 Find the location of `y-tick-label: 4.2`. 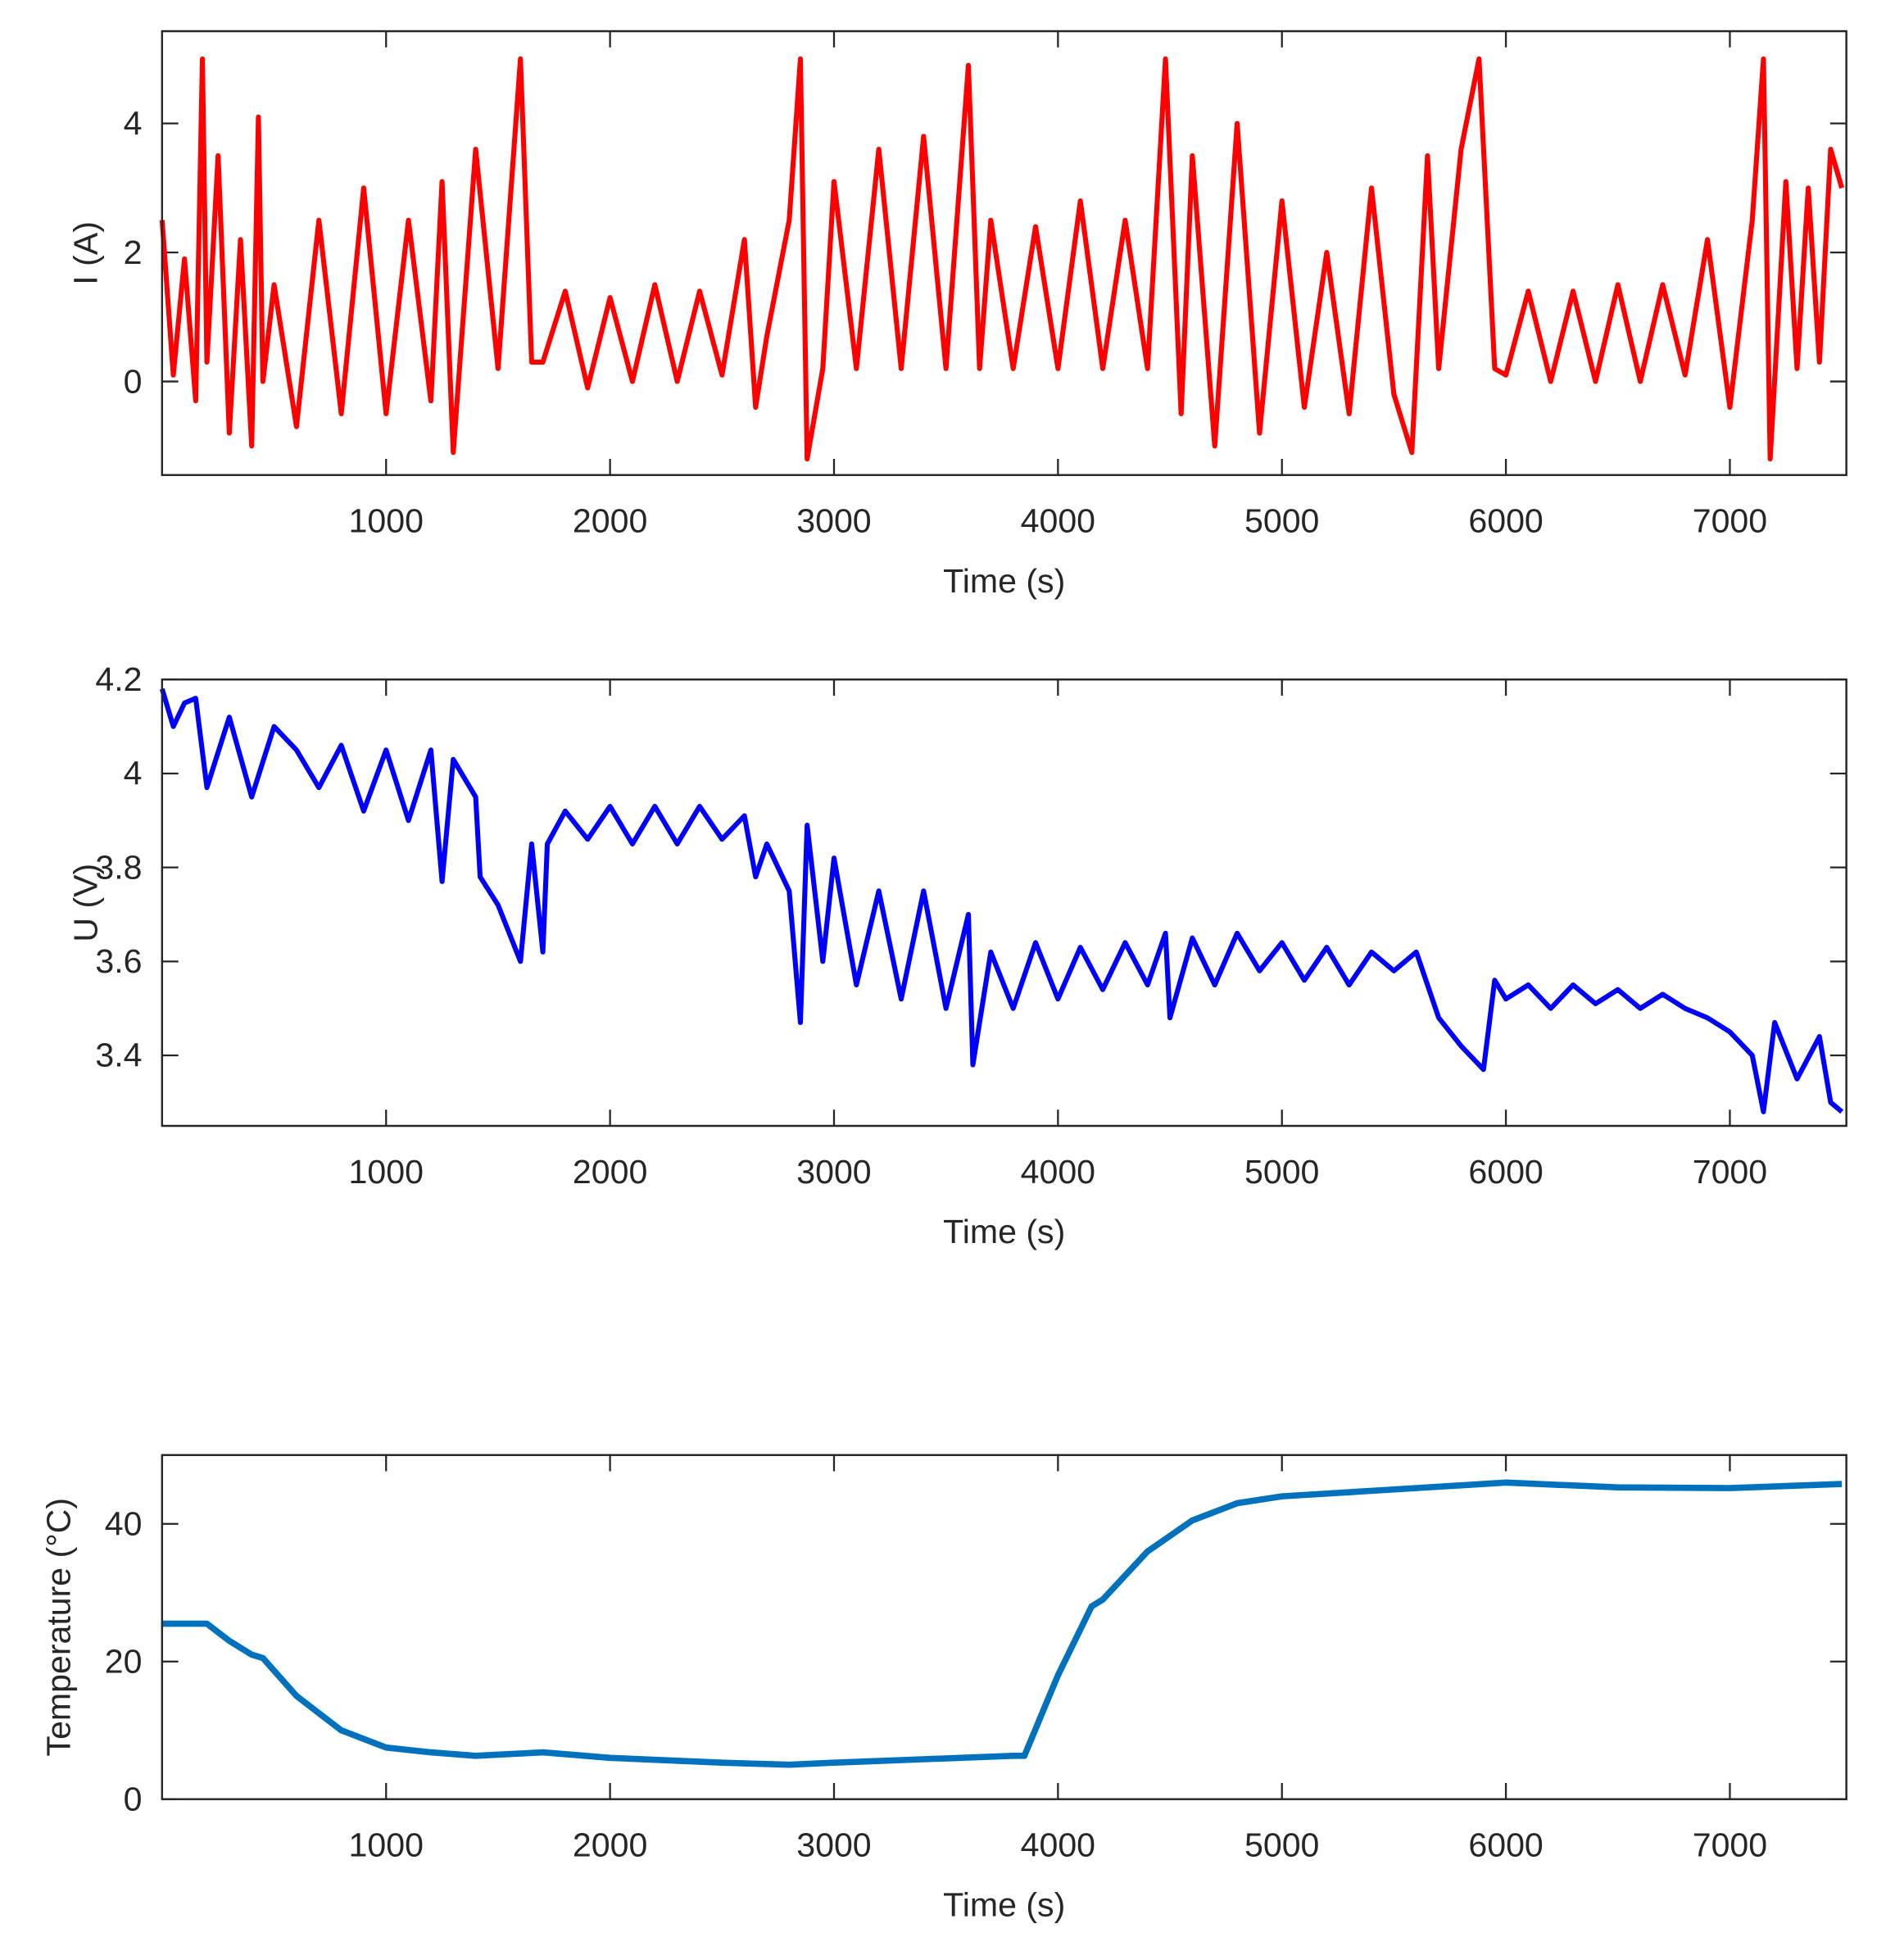

y-tick-label: 4.2 is located at coordinates (118, 679).